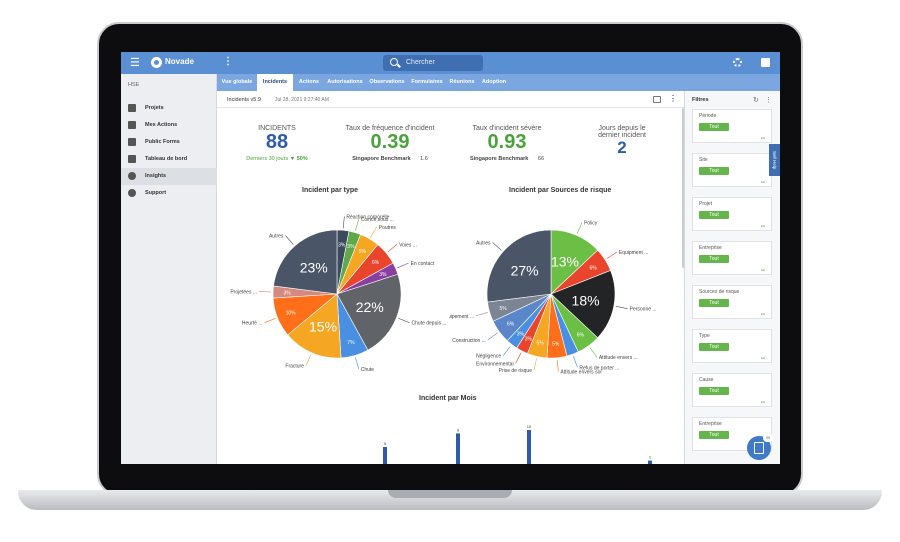  Describe the element at coordinates (169, 193) in the screenshot. I see `sidebar-item-support: Support` at that location.